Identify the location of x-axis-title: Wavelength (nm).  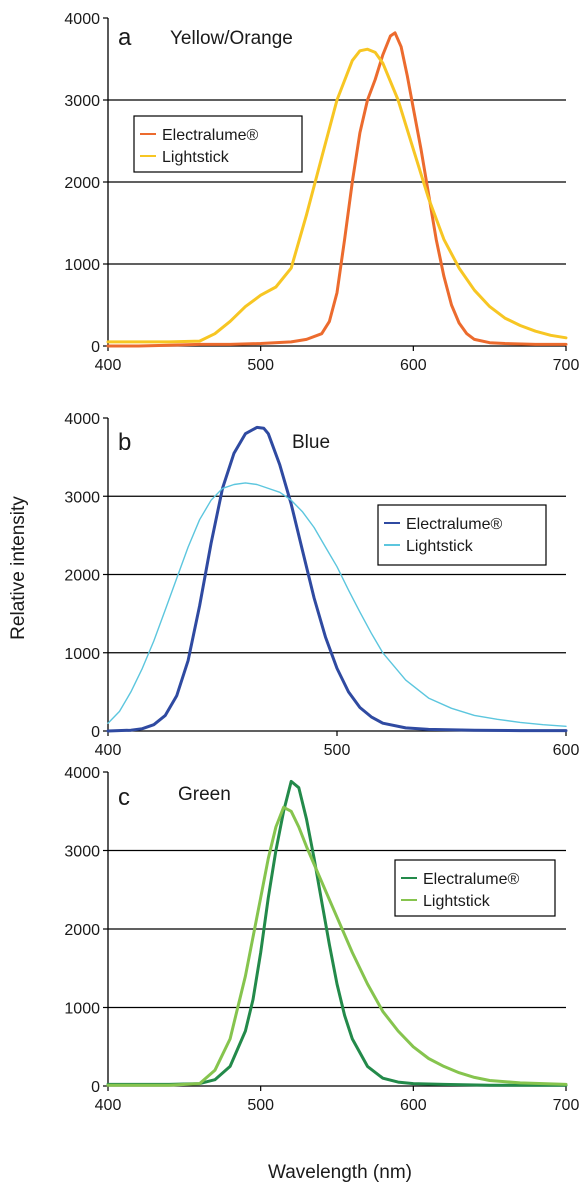
(340, 1172).